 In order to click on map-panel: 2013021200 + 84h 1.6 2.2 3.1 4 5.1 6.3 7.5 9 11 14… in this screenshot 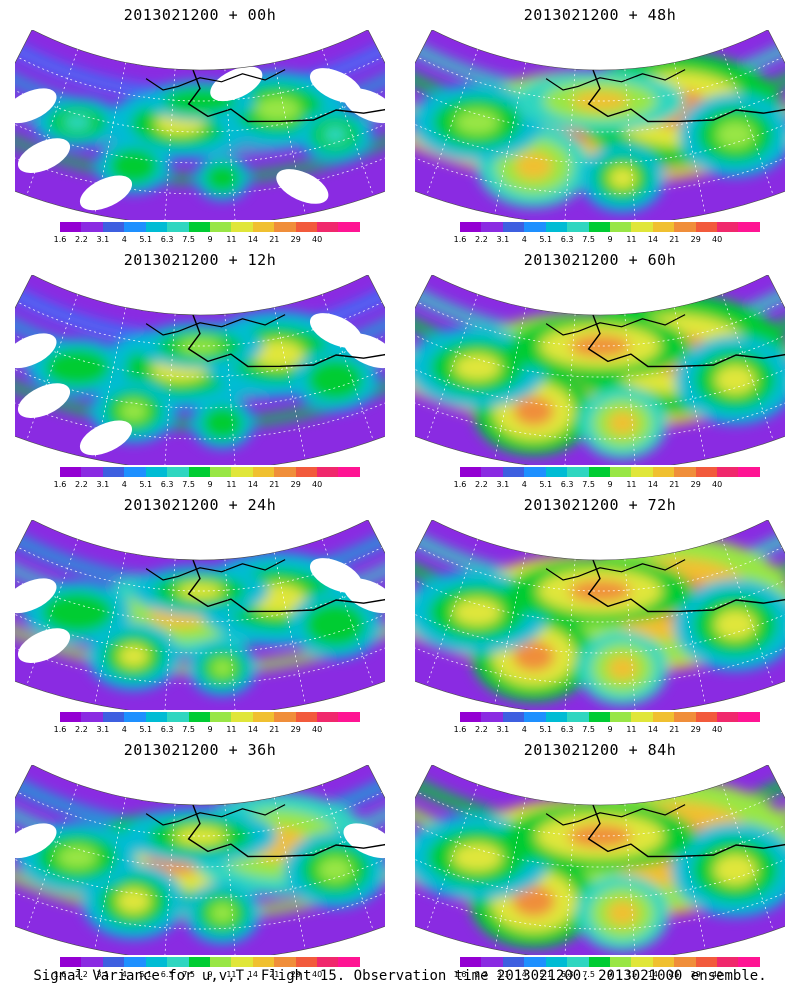, I will do `click(600, 857)`.